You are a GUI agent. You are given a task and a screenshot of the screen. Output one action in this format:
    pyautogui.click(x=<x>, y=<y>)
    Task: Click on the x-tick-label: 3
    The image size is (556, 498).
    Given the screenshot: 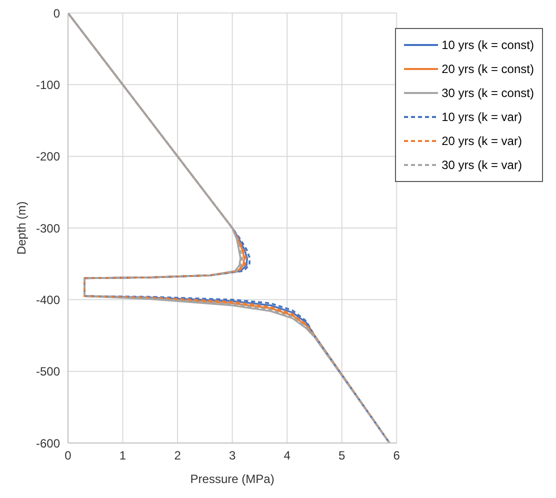 What is the action you would take?
    pyautogui.click(x=232, y=455)
    